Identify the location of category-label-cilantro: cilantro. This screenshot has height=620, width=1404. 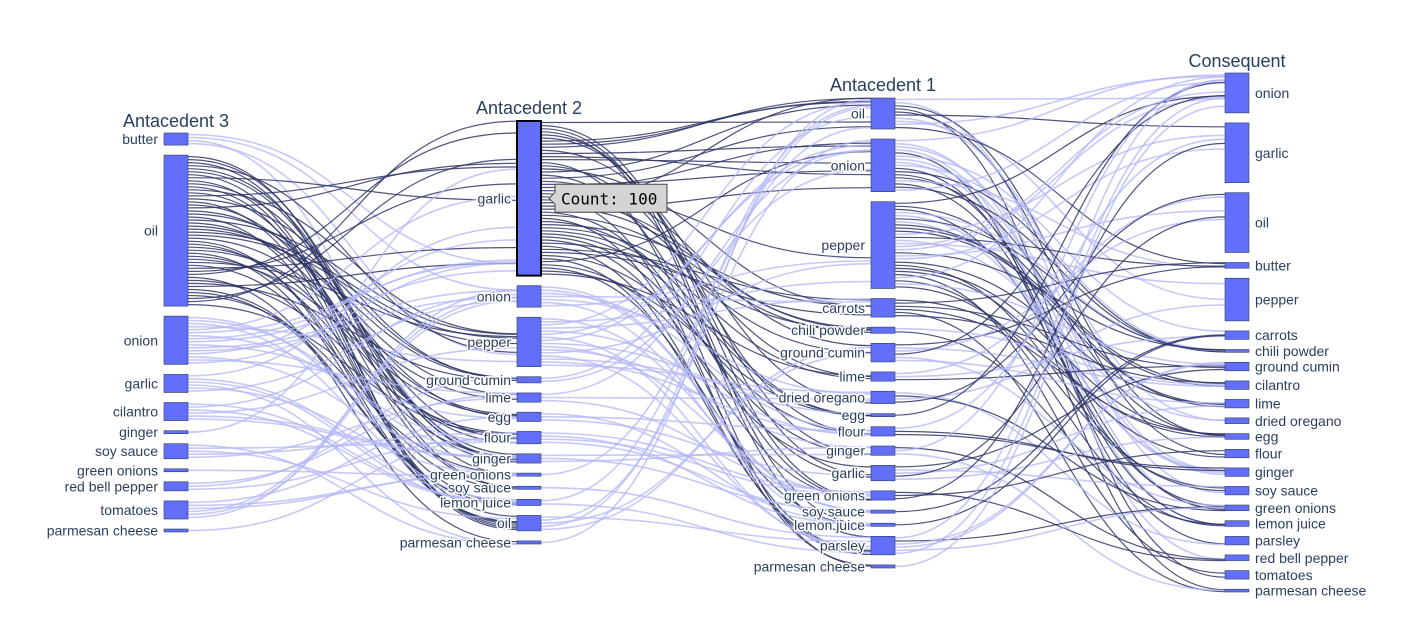
(1277, 385).